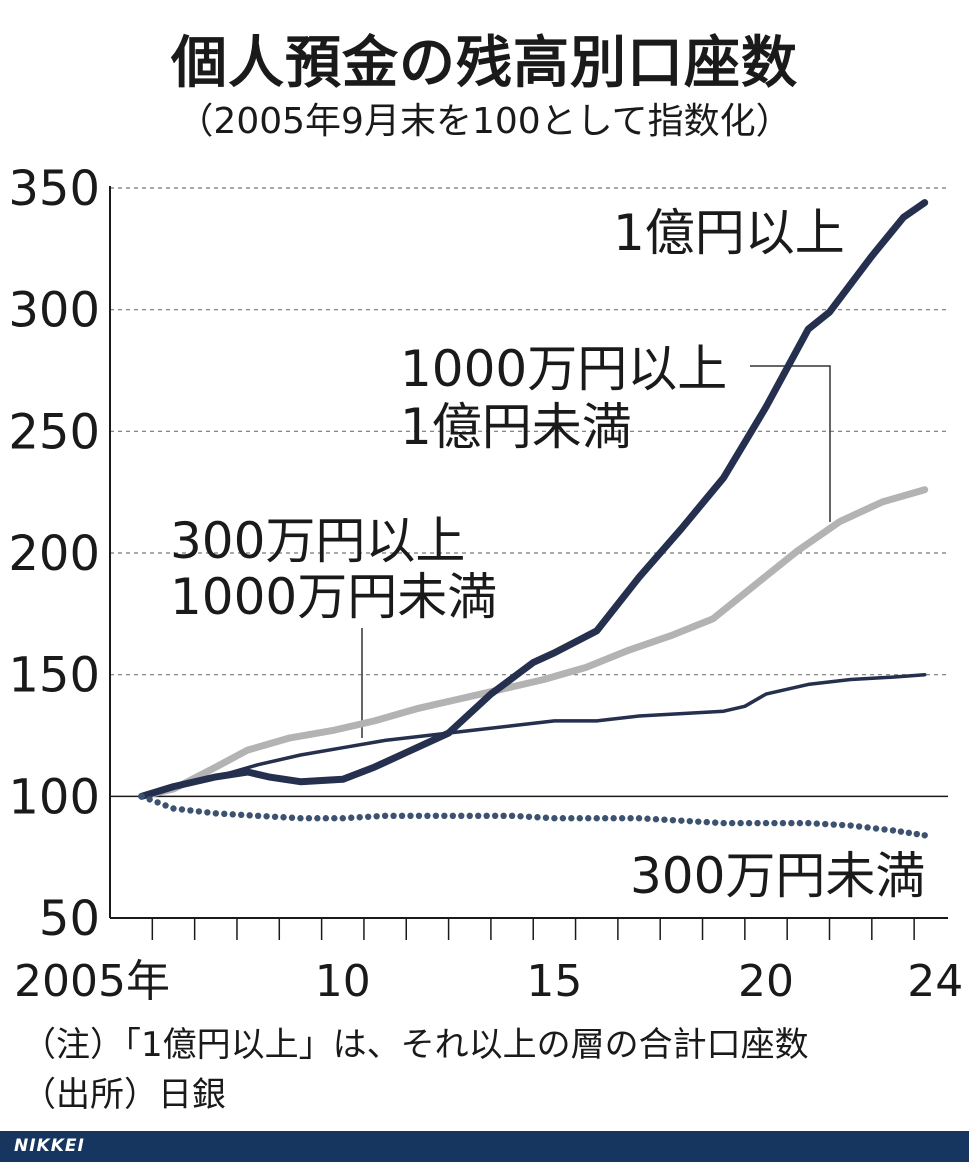 The height and width of the screenshot is (1162, 969). I want to click on label-s2-line1: 1000万円以上, so click(563, 369).